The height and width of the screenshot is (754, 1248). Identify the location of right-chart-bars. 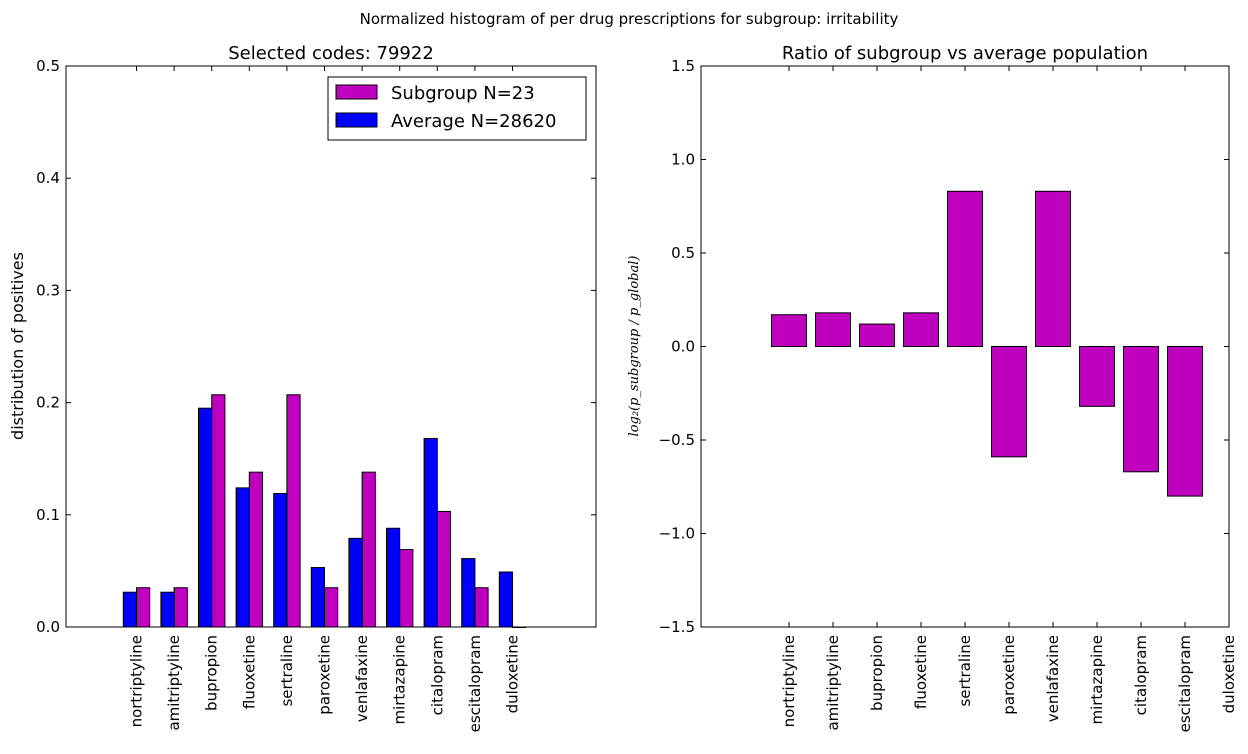
(987, 343).